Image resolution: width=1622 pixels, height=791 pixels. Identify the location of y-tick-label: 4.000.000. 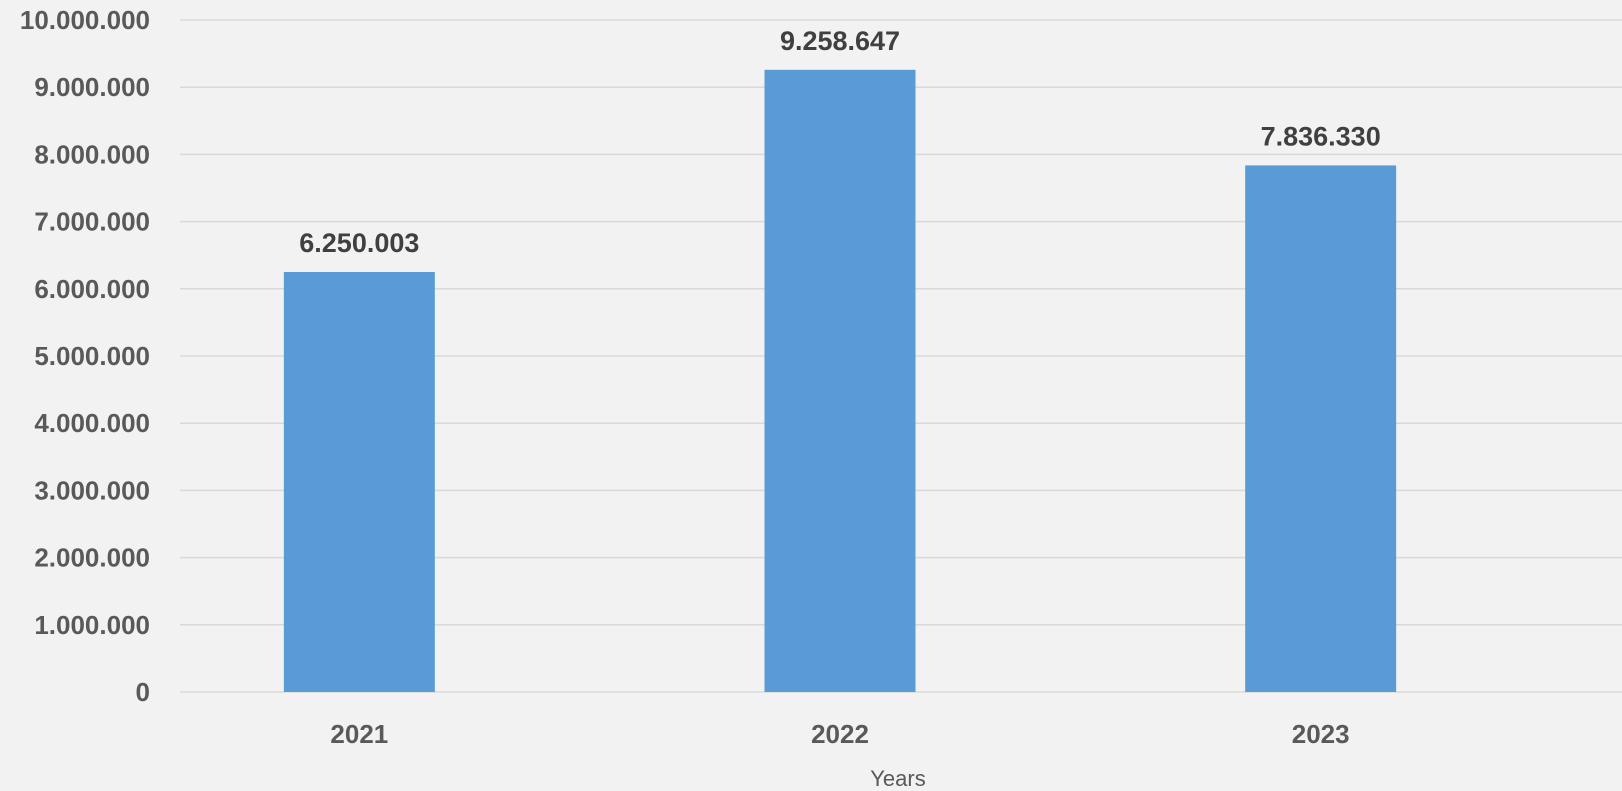
(92, 423).